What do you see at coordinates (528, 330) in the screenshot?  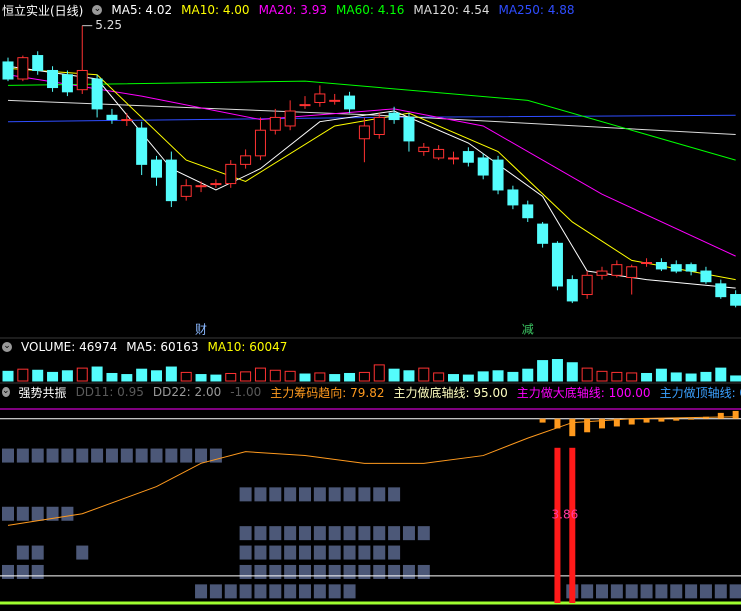 I see `signal-marker: 减` at bounding box center [528, 330].